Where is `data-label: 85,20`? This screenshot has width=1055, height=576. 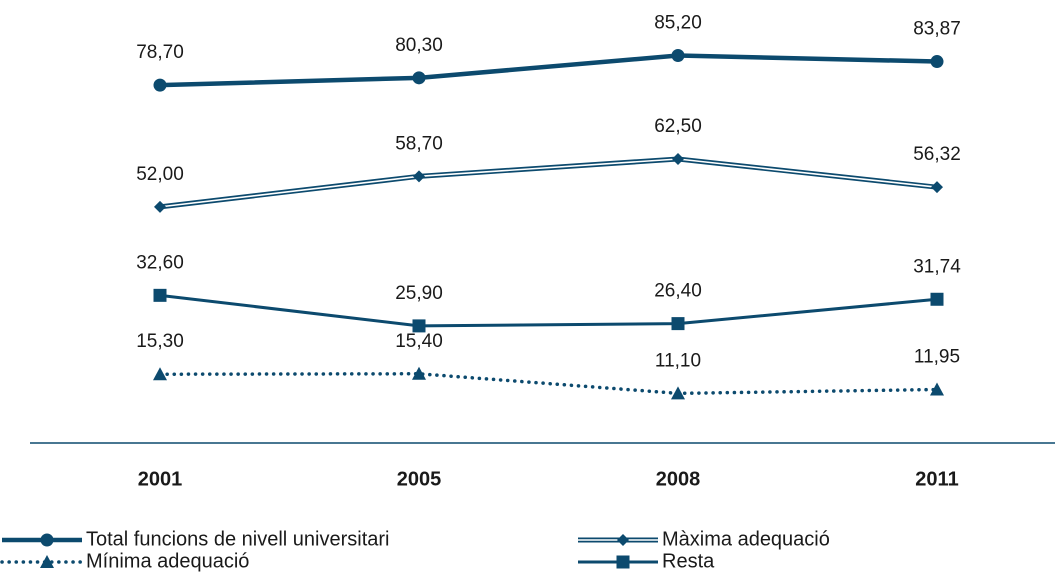 data-label: 85,20 is located at coordinates (678, 23).